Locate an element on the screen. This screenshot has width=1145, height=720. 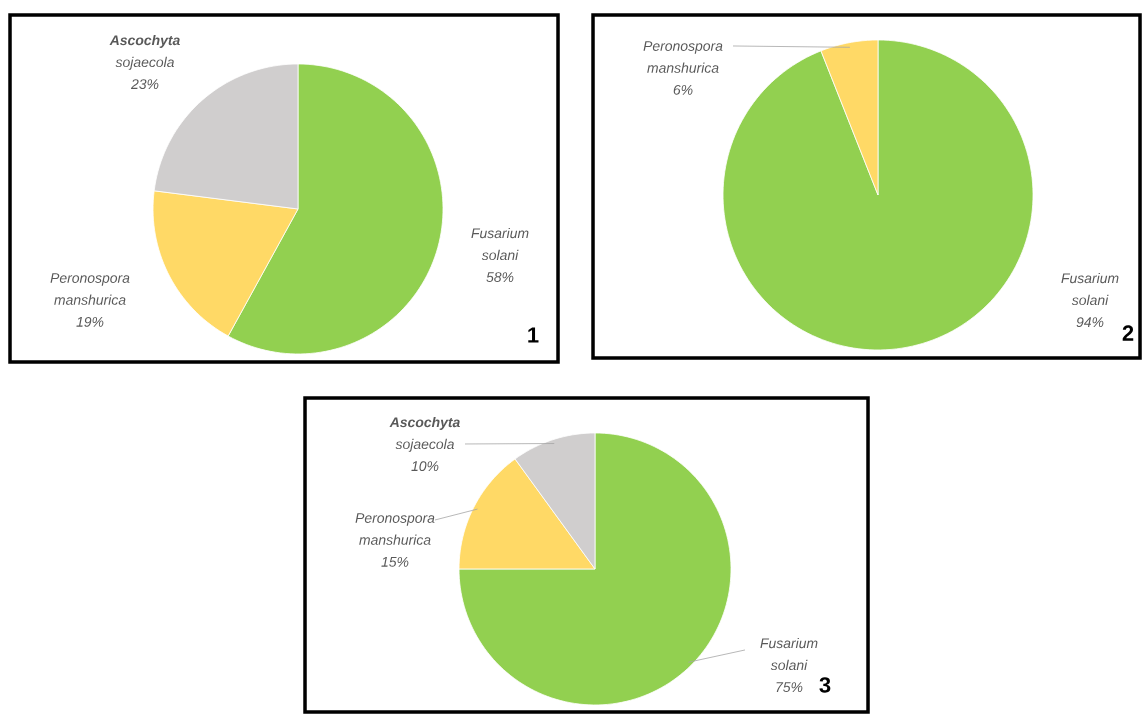
data-label: 23% is located at coordinates (144, 84).